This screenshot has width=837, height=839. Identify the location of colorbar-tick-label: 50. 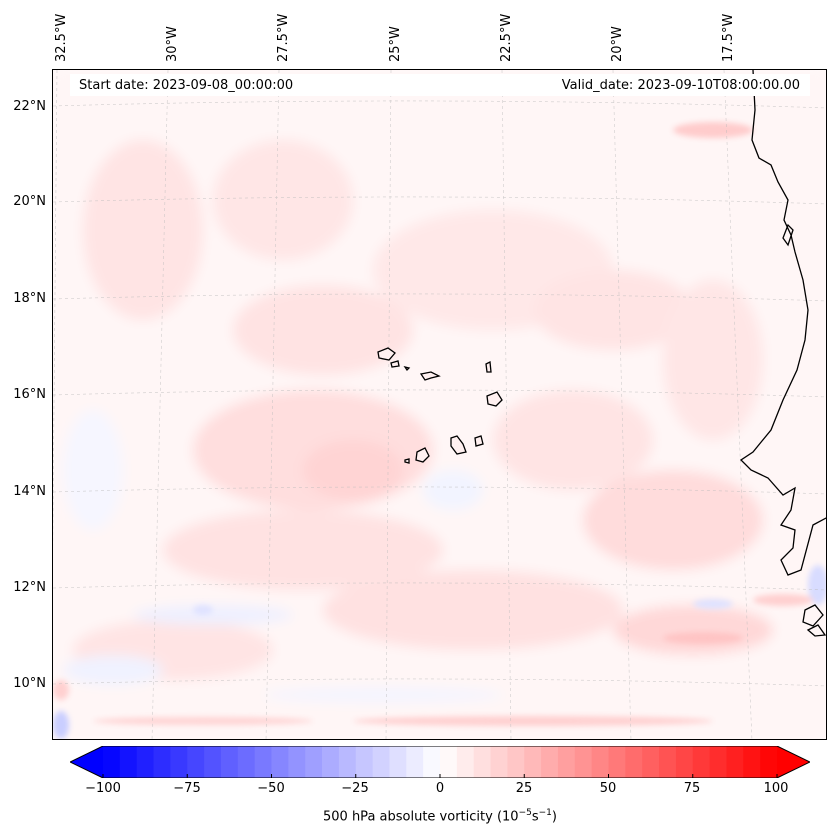
(608, 788).